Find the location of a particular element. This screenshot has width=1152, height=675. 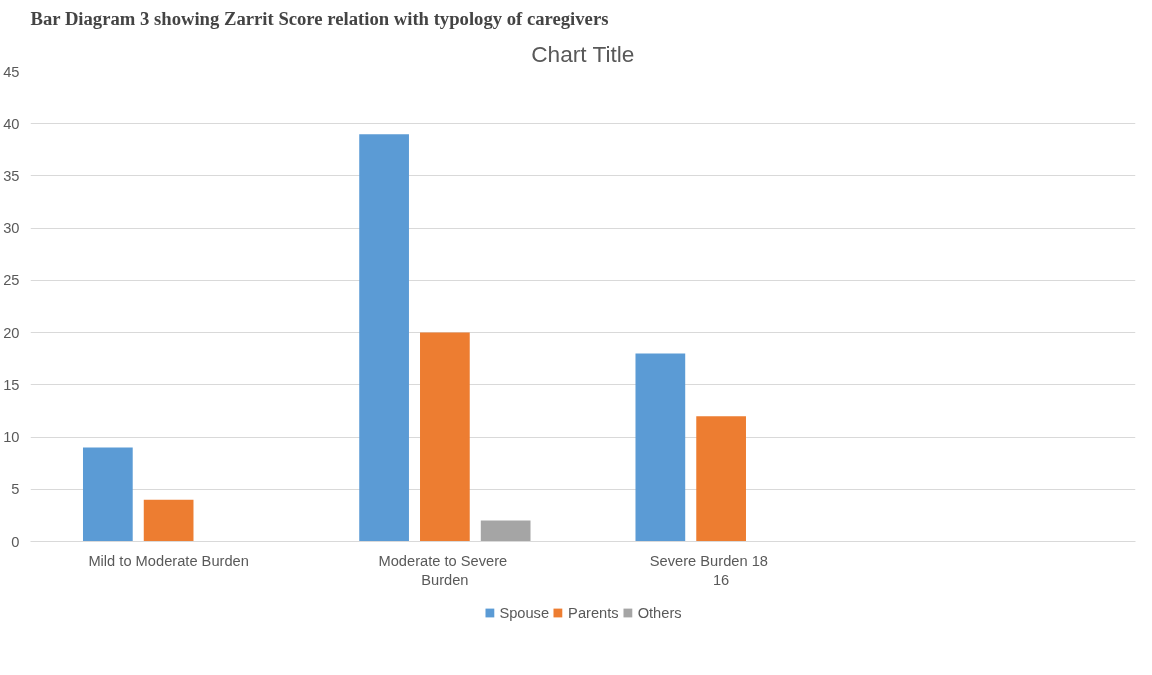

y-tick-label: 15 is located at coordinates (11, 384).